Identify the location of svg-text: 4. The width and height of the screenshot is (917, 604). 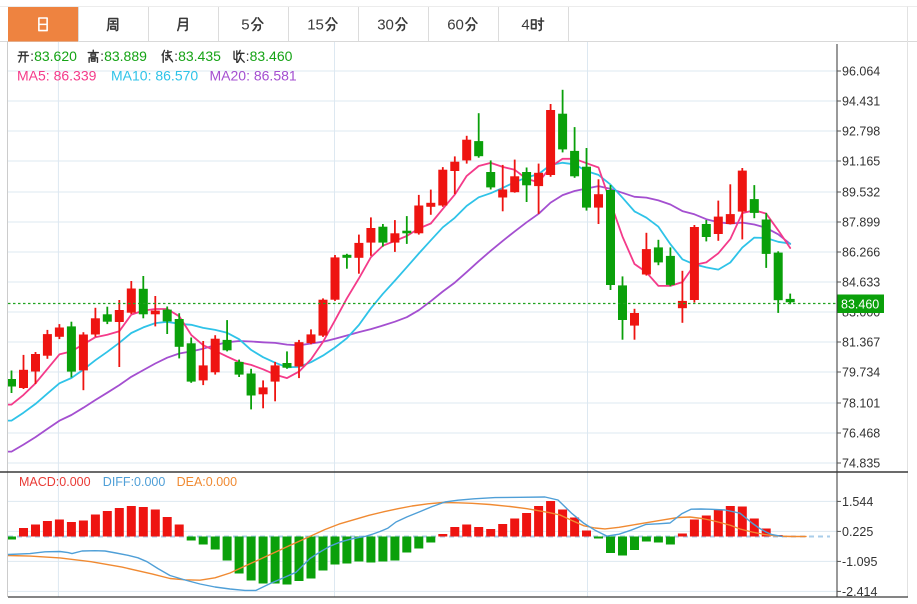
(525, 24).